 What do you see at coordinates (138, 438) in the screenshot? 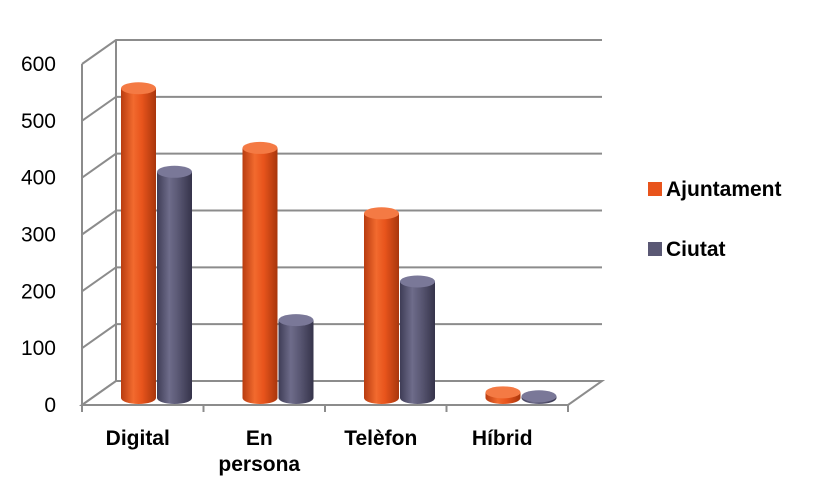
I see `x-category-label: Digital` at bounding box center [138, 438].